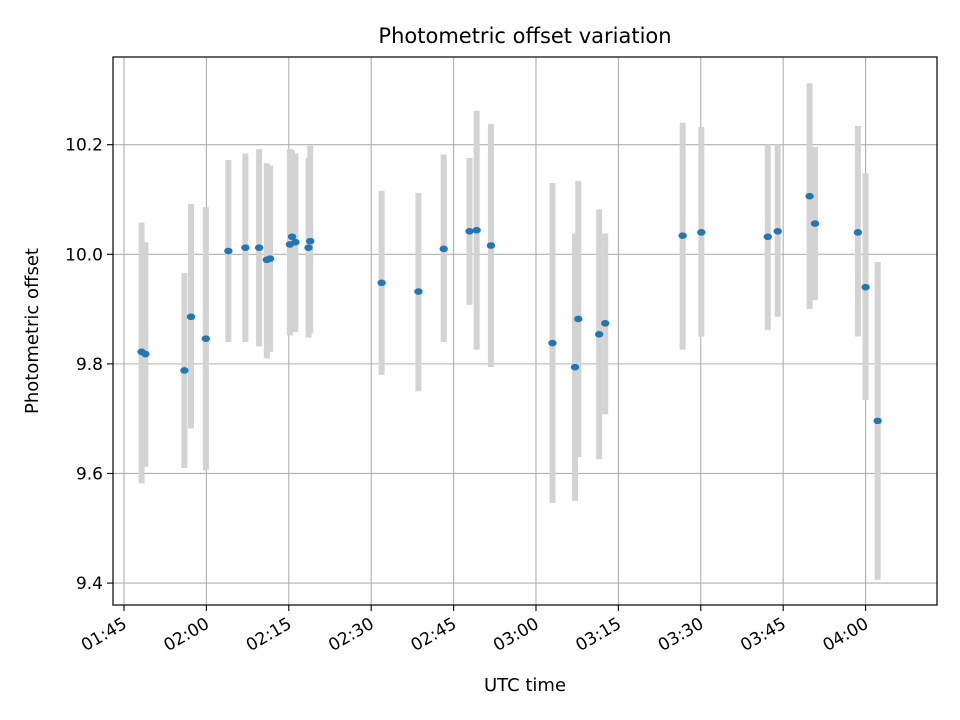 Image resolution: width=960 pixels, height=720 pixels. Describe the element at coordinates (84, 146) in the screenshot. I see `y-tick-label: 10.2` at that location.